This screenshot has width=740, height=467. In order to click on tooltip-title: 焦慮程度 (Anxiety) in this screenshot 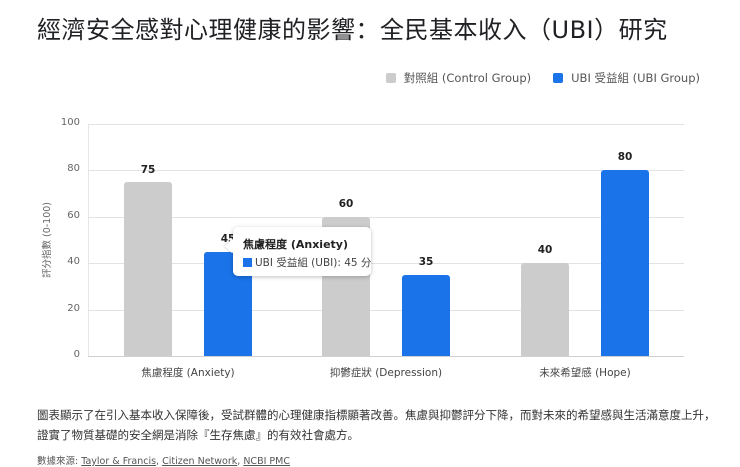, I will do `click(295, 244)`.